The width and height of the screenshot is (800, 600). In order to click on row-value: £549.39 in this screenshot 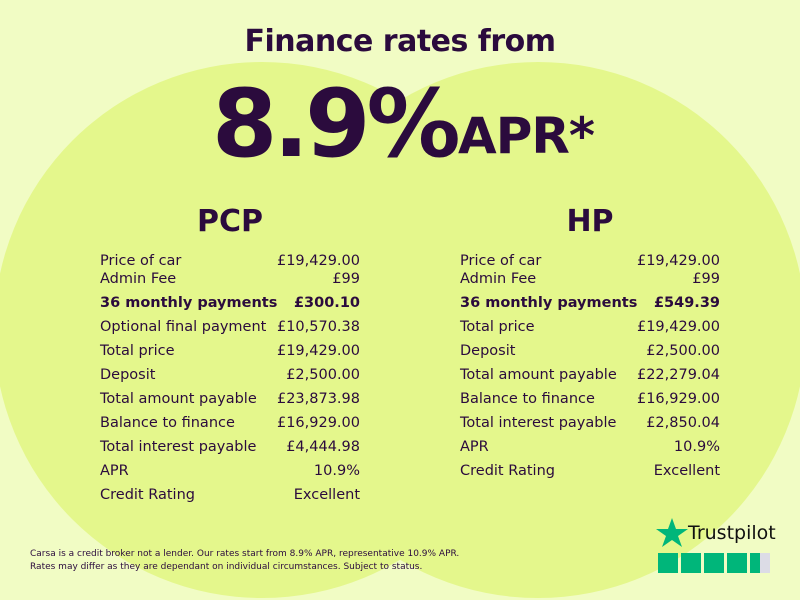, I will do `click(686, 303)`.